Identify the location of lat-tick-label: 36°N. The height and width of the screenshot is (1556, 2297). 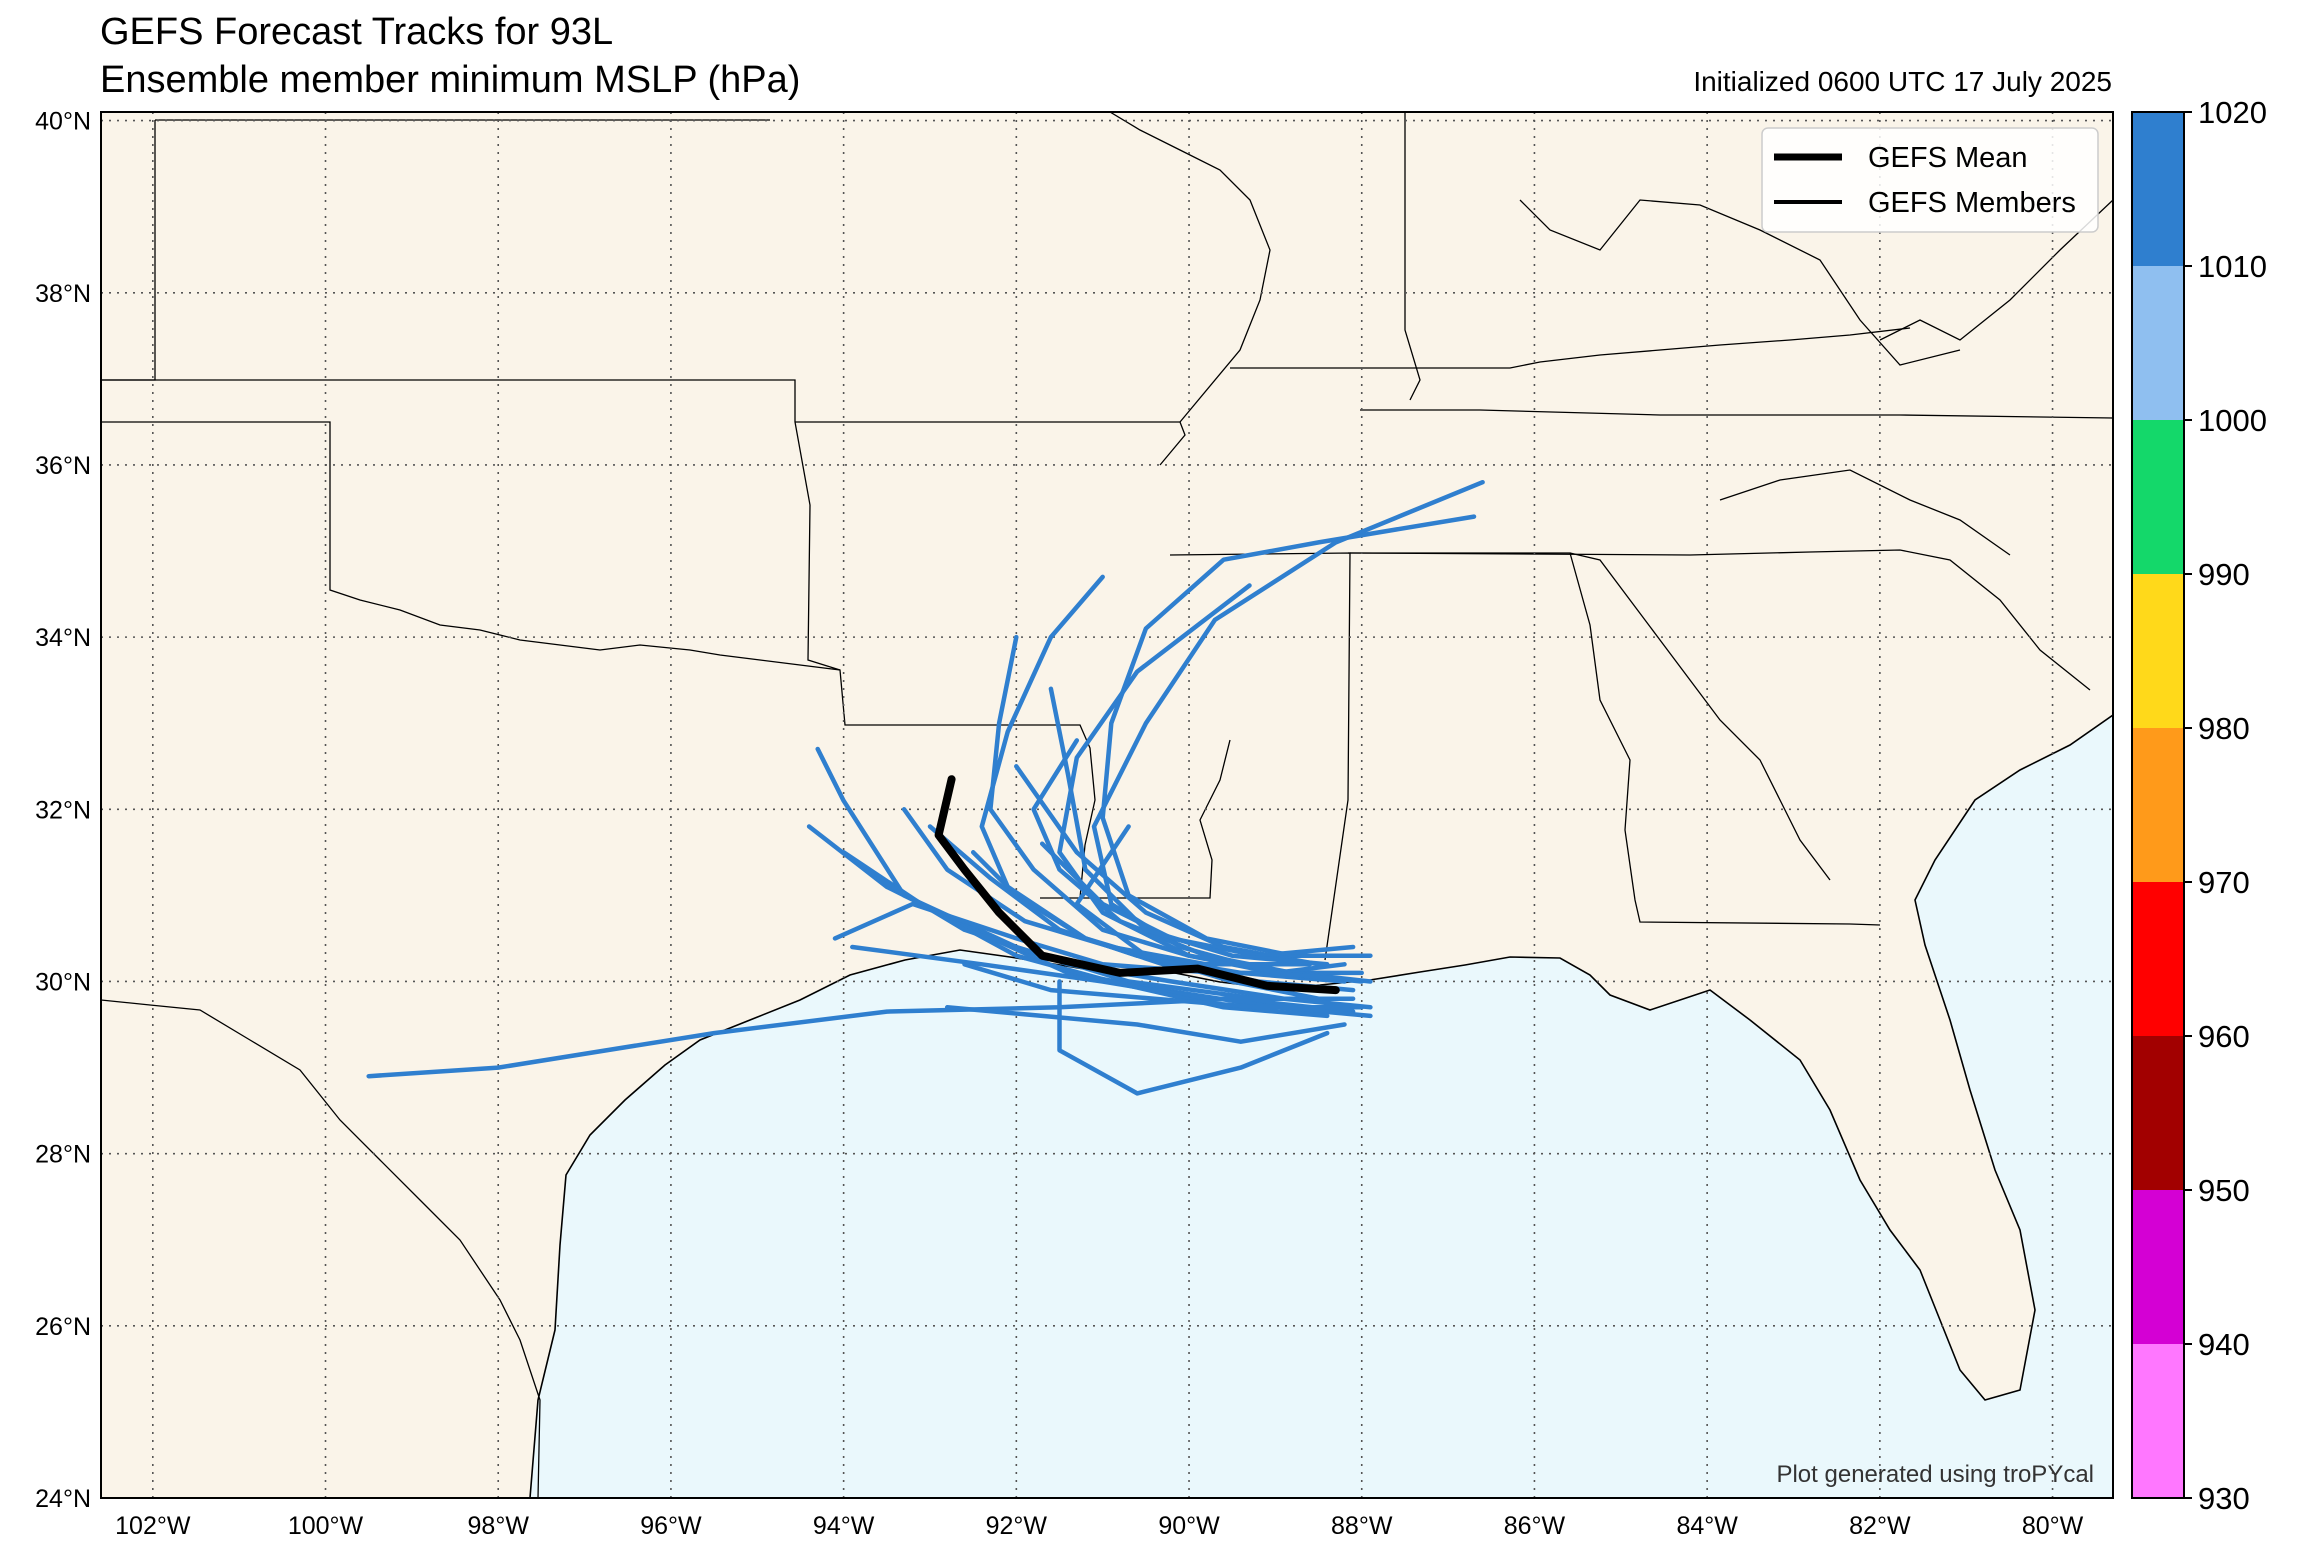
(63, 466).